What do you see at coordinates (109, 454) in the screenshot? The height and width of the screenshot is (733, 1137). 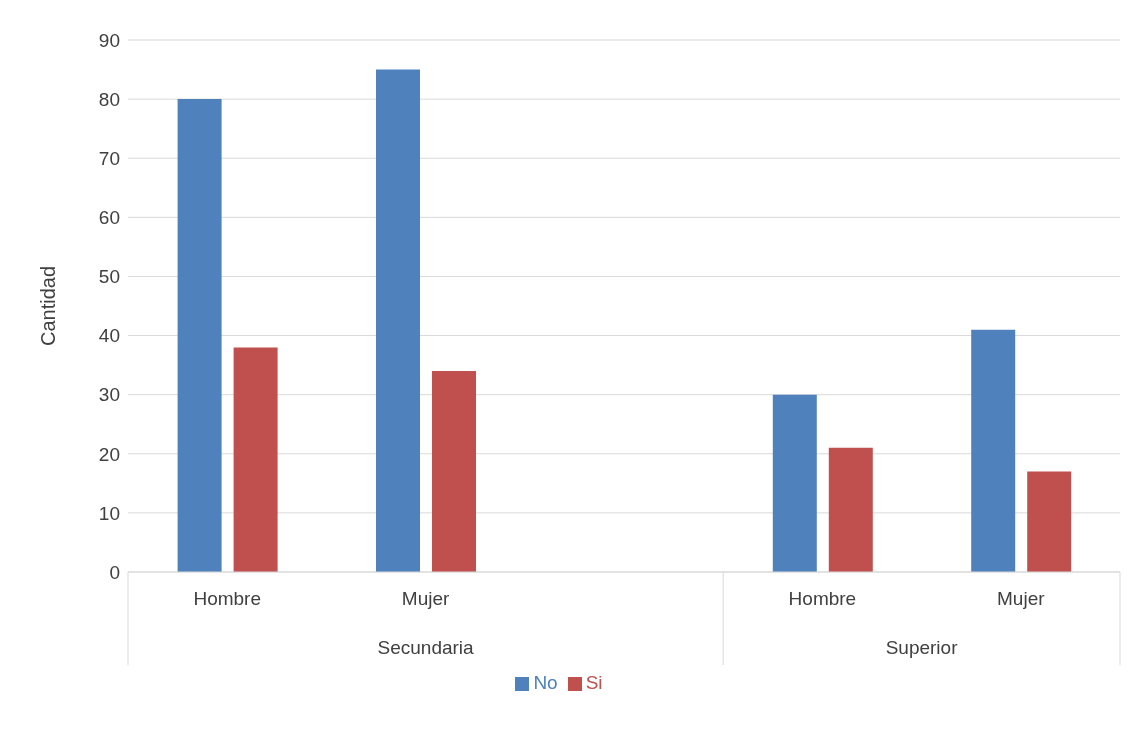 I see `y-tick-label: 20` at bounding box center [109, 454].